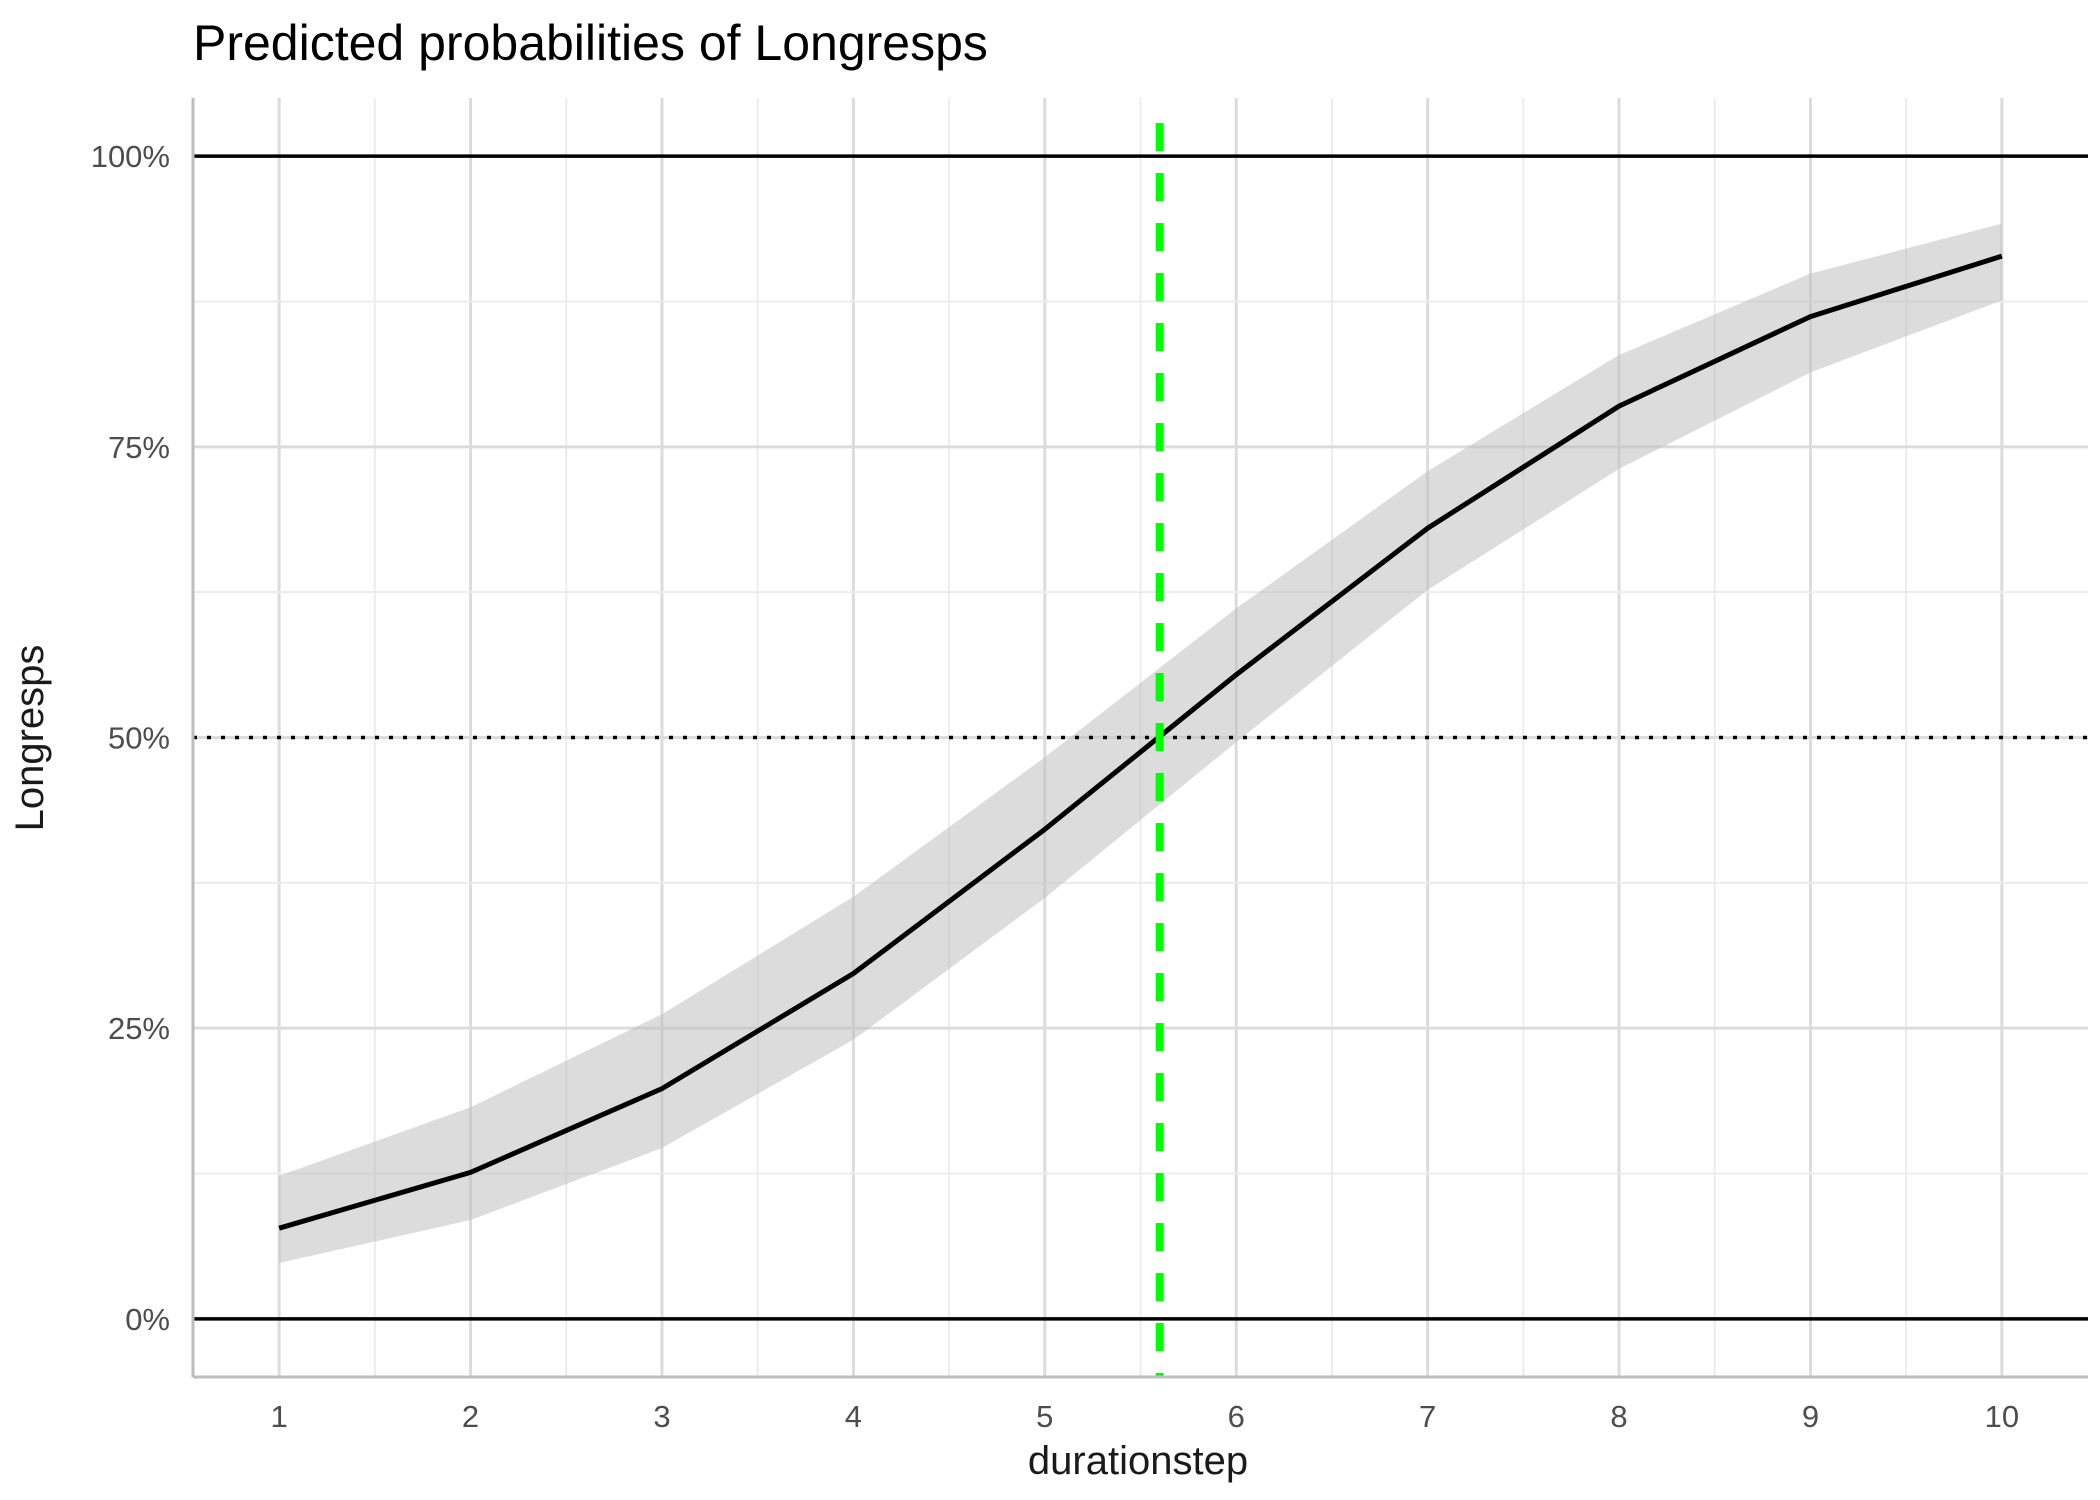  What do you see at coordinates (1810, 1416) in the screenshot?
I see `x-tick-label: 9` at bounding box center [1810, 1416].